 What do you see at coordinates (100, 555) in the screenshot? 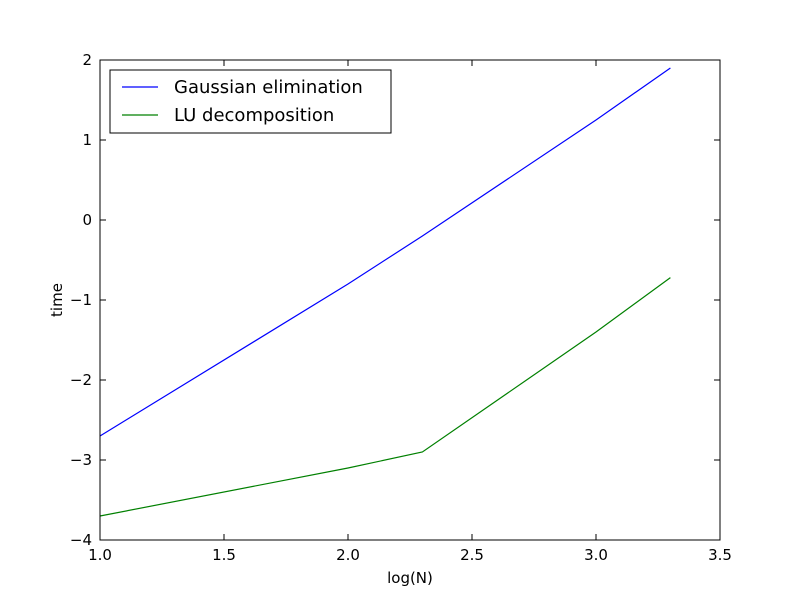
I see `x-tick-label-0: 1.0` at bounding box center [100, 555].